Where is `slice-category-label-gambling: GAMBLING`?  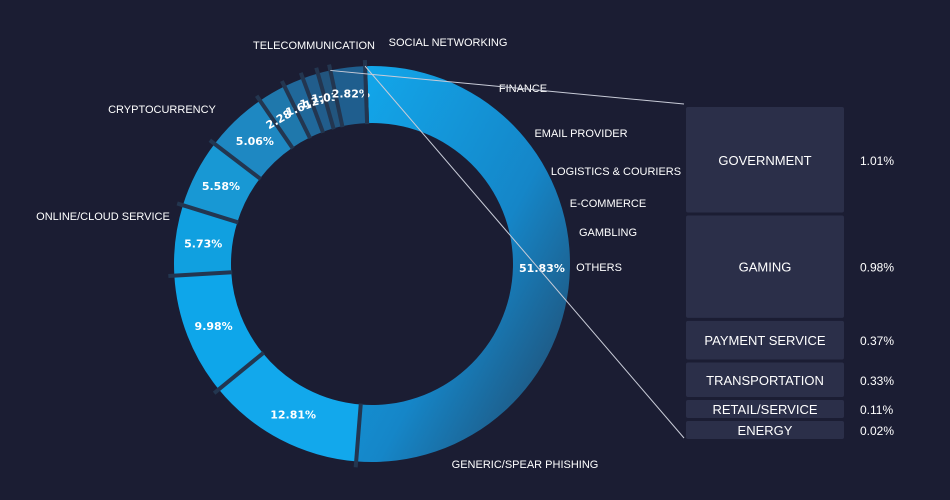 slice-category-label-gambling: GAMBLING is located at coordinates (608, 233).